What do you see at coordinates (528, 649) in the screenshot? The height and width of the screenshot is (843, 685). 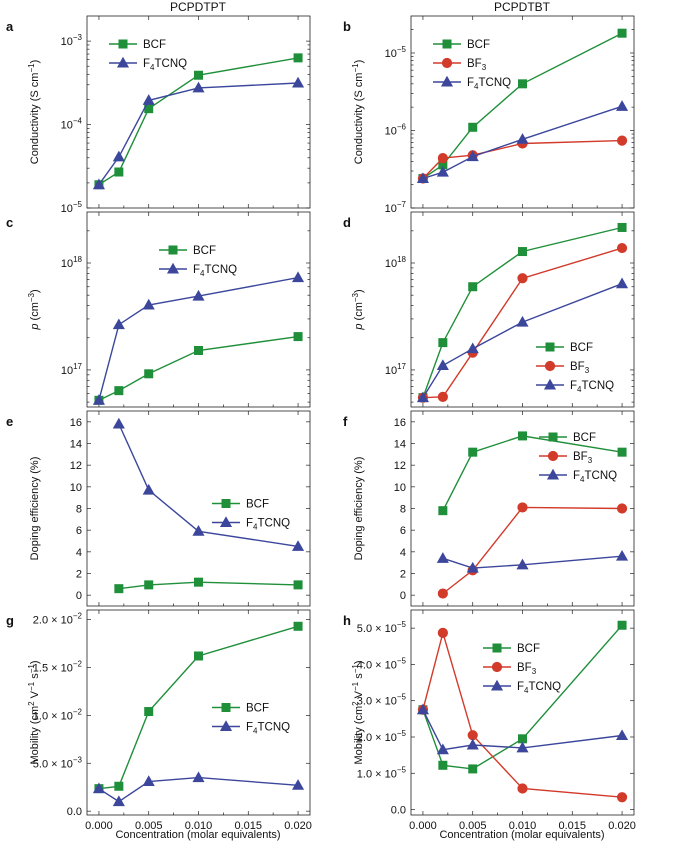 I see `legend-label-bcf: BCF` at bounding box center [528, 649].